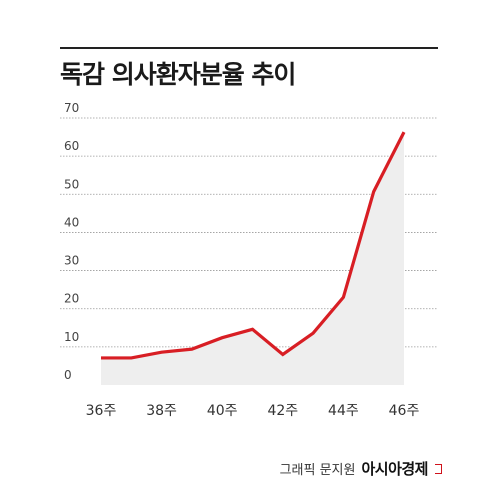 The image size is (500, 500). What do you see at coordinates (282, 411) in the screenshot?
I see `x-tick-label: 42주` at bounding box center [282, 411].